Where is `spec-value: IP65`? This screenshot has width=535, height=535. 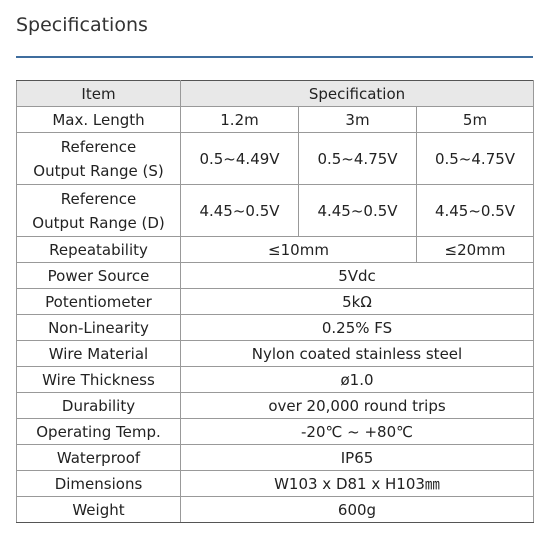 spec-value: IP65 is located at coordinates (357, 457).